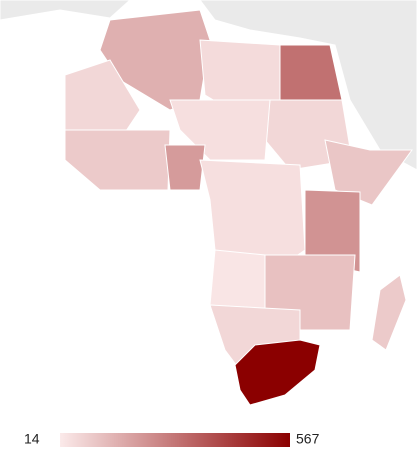 The image size is (417, 470). What do you see at coordinates (175, 440) in the screenshot?
I see `legend-gradient` at bounding box center [175, 440].